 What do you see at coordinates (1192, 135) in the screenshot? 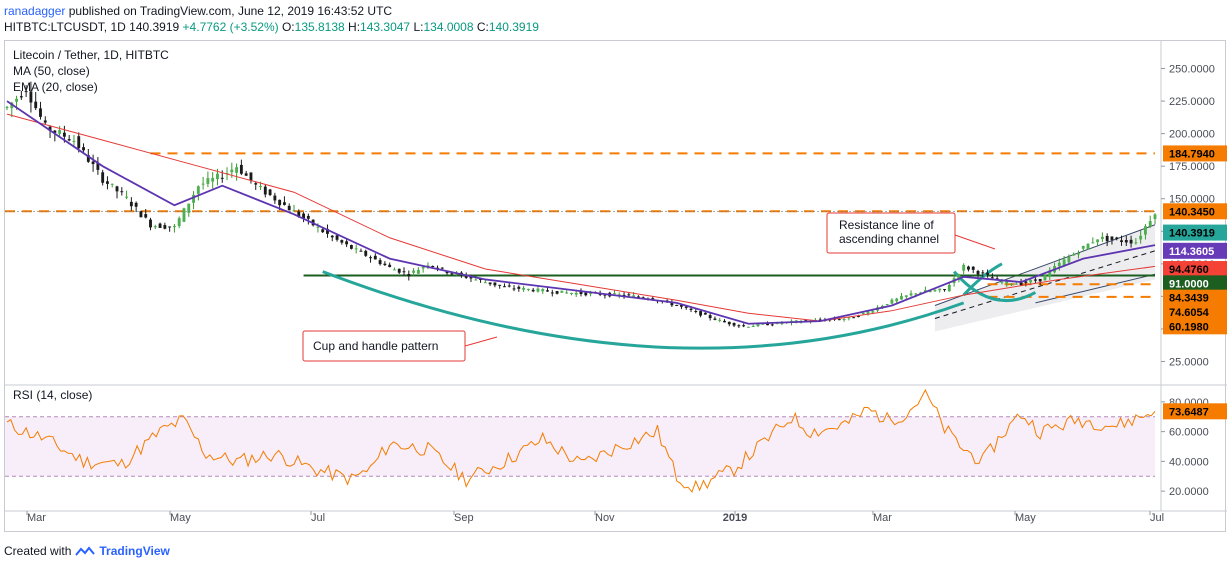
I see `price-tick-label: 200.0000` at bounding box center [1192, 135].